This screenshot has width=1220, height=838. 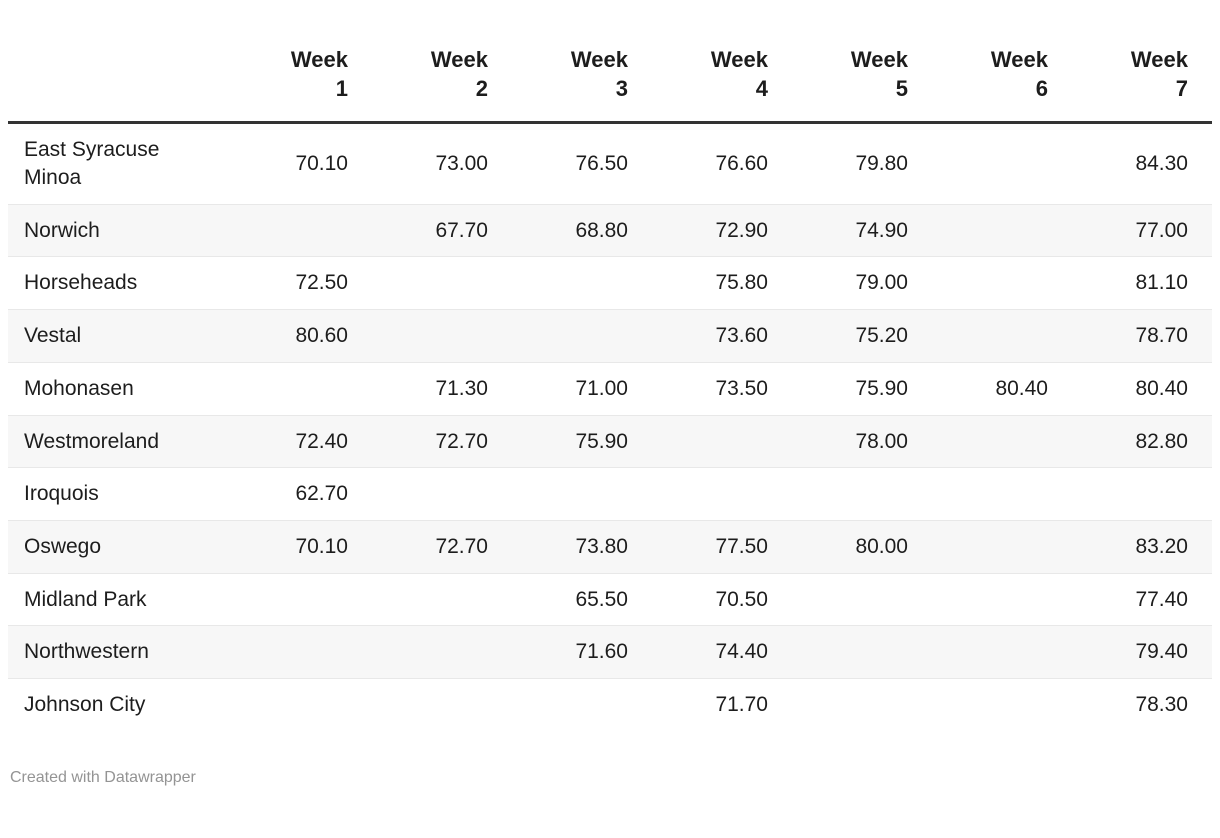 What do you see at coordinates (741, 652) in the screenshot?
I see `cell: 74.40` at bounding box center [741, 652].